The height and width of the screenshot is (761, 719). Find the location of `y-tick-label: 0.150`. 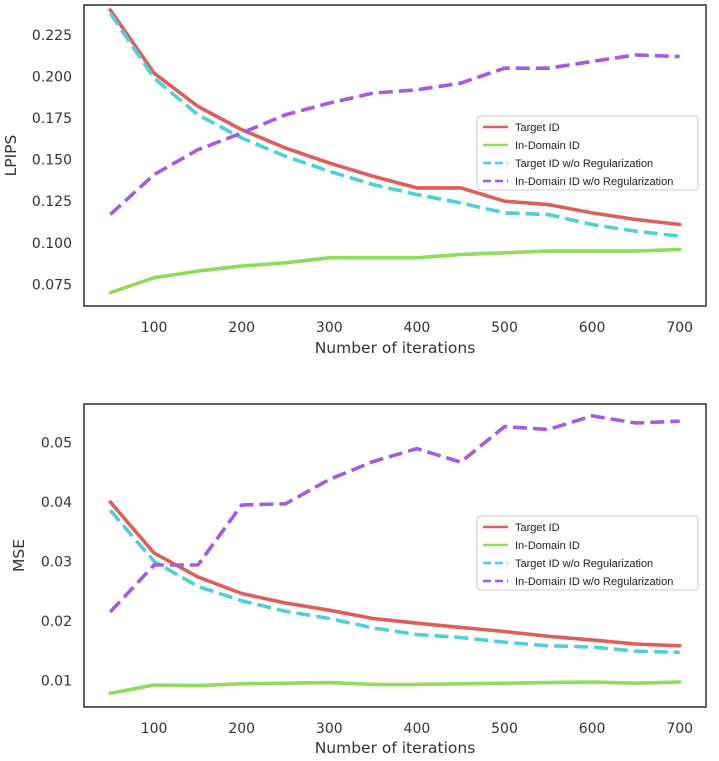

y-tick-label: 0.150 is located at coordinates (52, 161).